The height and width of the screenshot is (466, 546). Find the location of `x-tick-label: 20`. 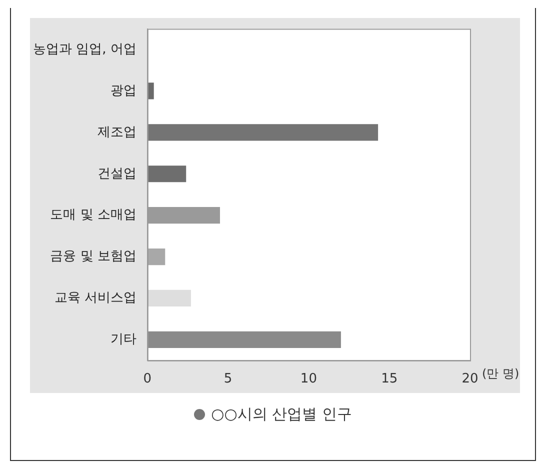

x-tick-label: 20 is located at coordinates (470, 379).